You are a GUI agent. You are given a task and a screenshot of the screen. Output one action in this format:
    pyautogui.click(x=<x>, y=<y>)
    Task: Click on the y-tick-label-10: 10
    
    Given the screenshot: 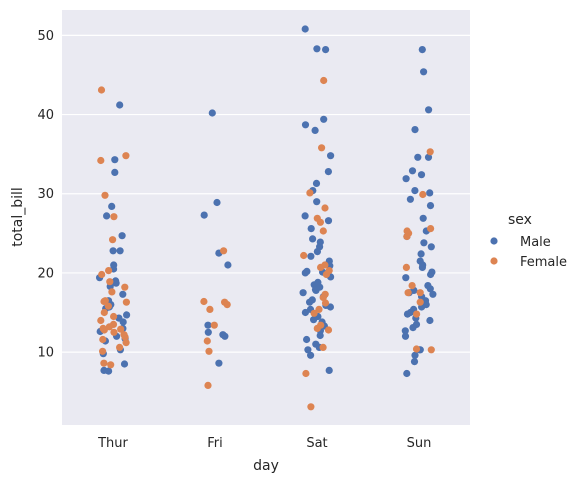 What is the action you would take?
    pyautogui.click(x=45, y=353)
    